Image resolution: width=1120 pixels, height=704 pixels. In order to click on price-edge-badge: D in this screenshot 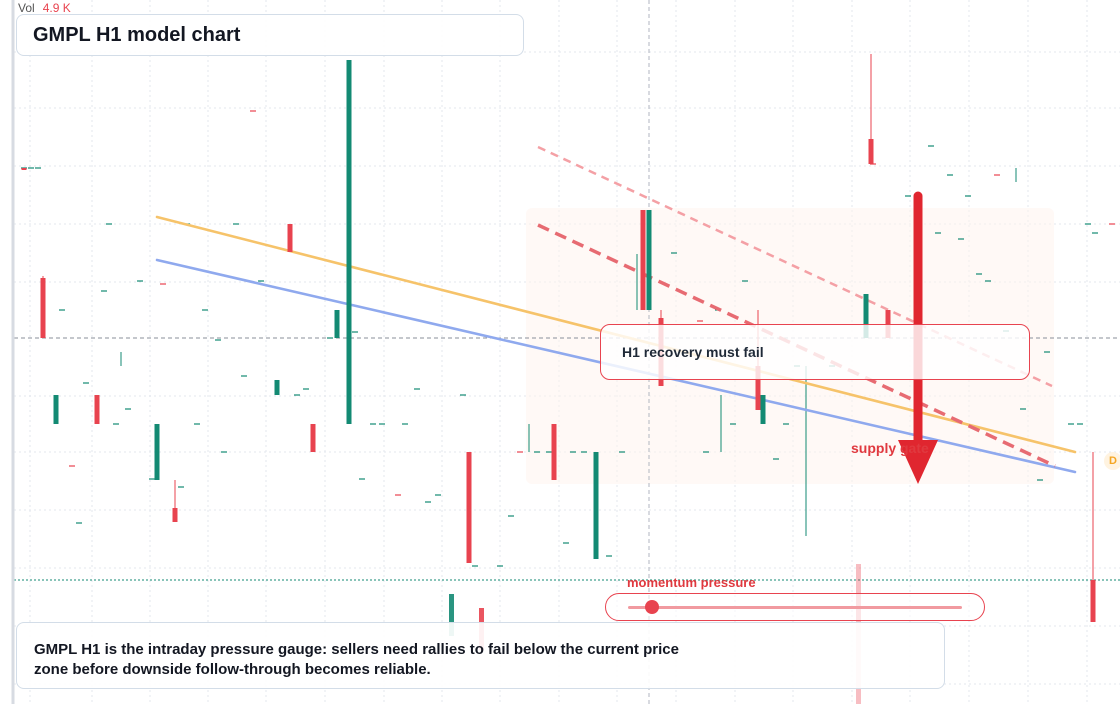, I will do `click(1112, 461)`.